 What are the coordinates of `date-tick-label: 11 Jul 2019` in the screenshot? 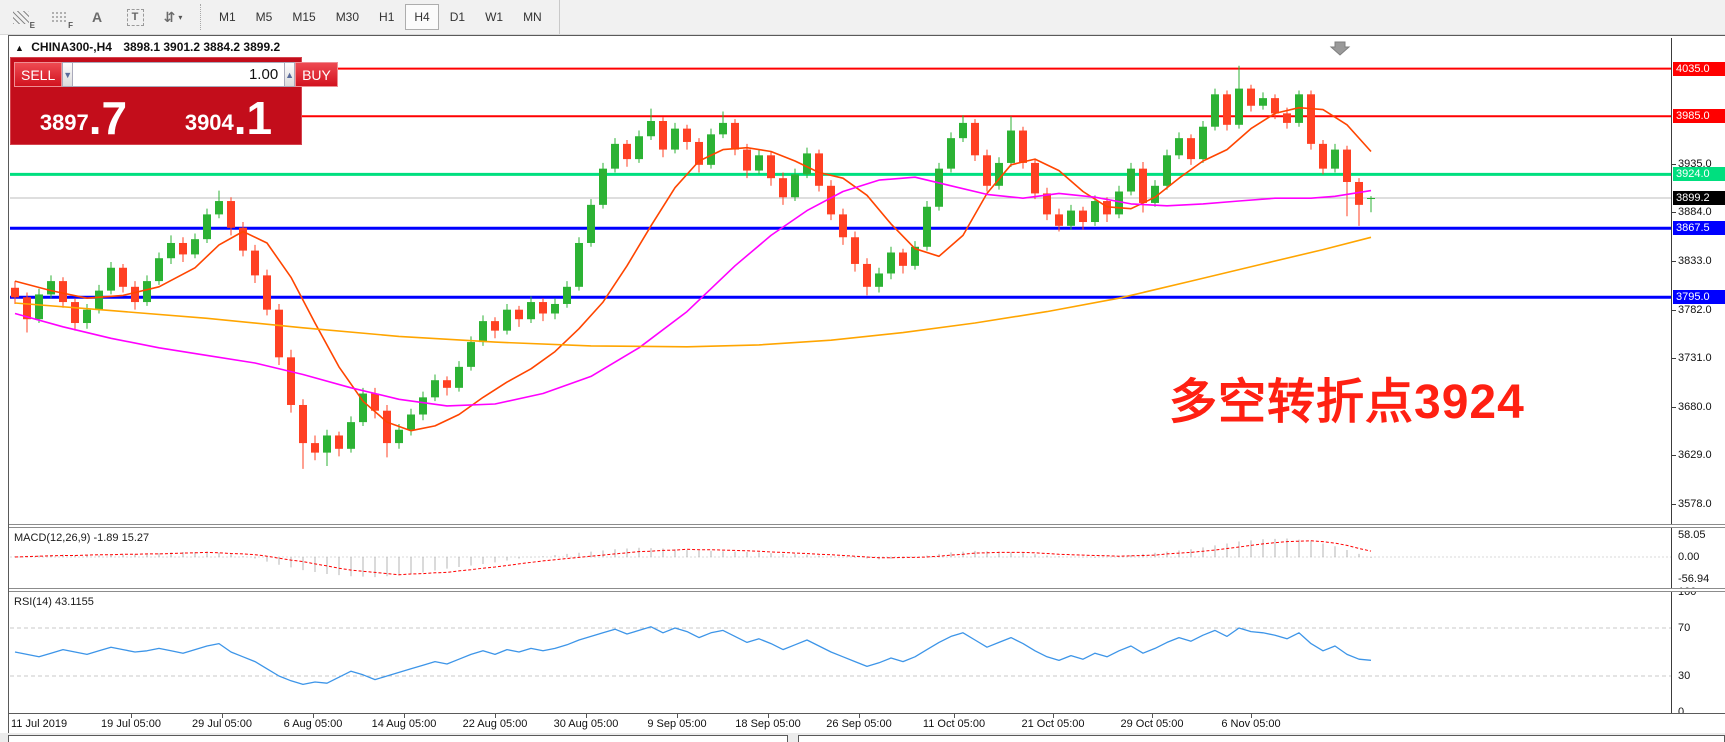 It's located at (39, 724).